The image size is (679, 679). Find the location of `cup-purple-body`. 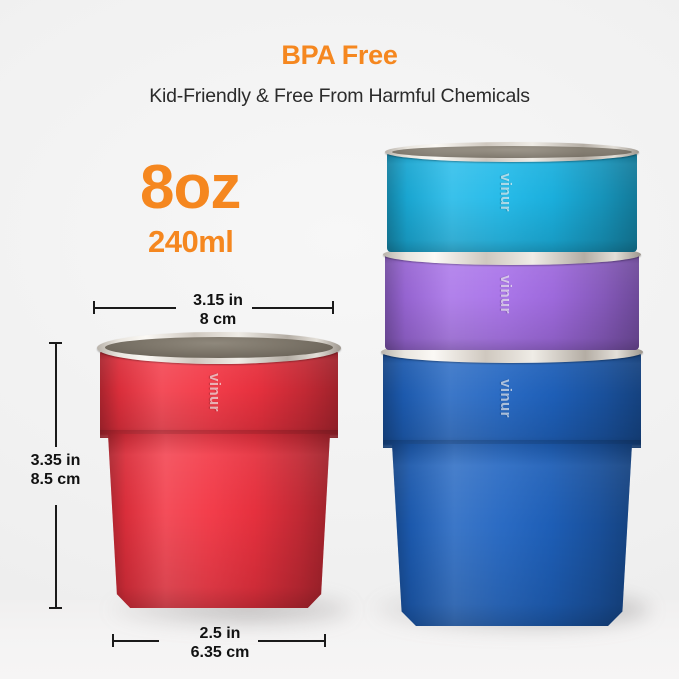

cup-purple-body is located at coordinates (512, 301).